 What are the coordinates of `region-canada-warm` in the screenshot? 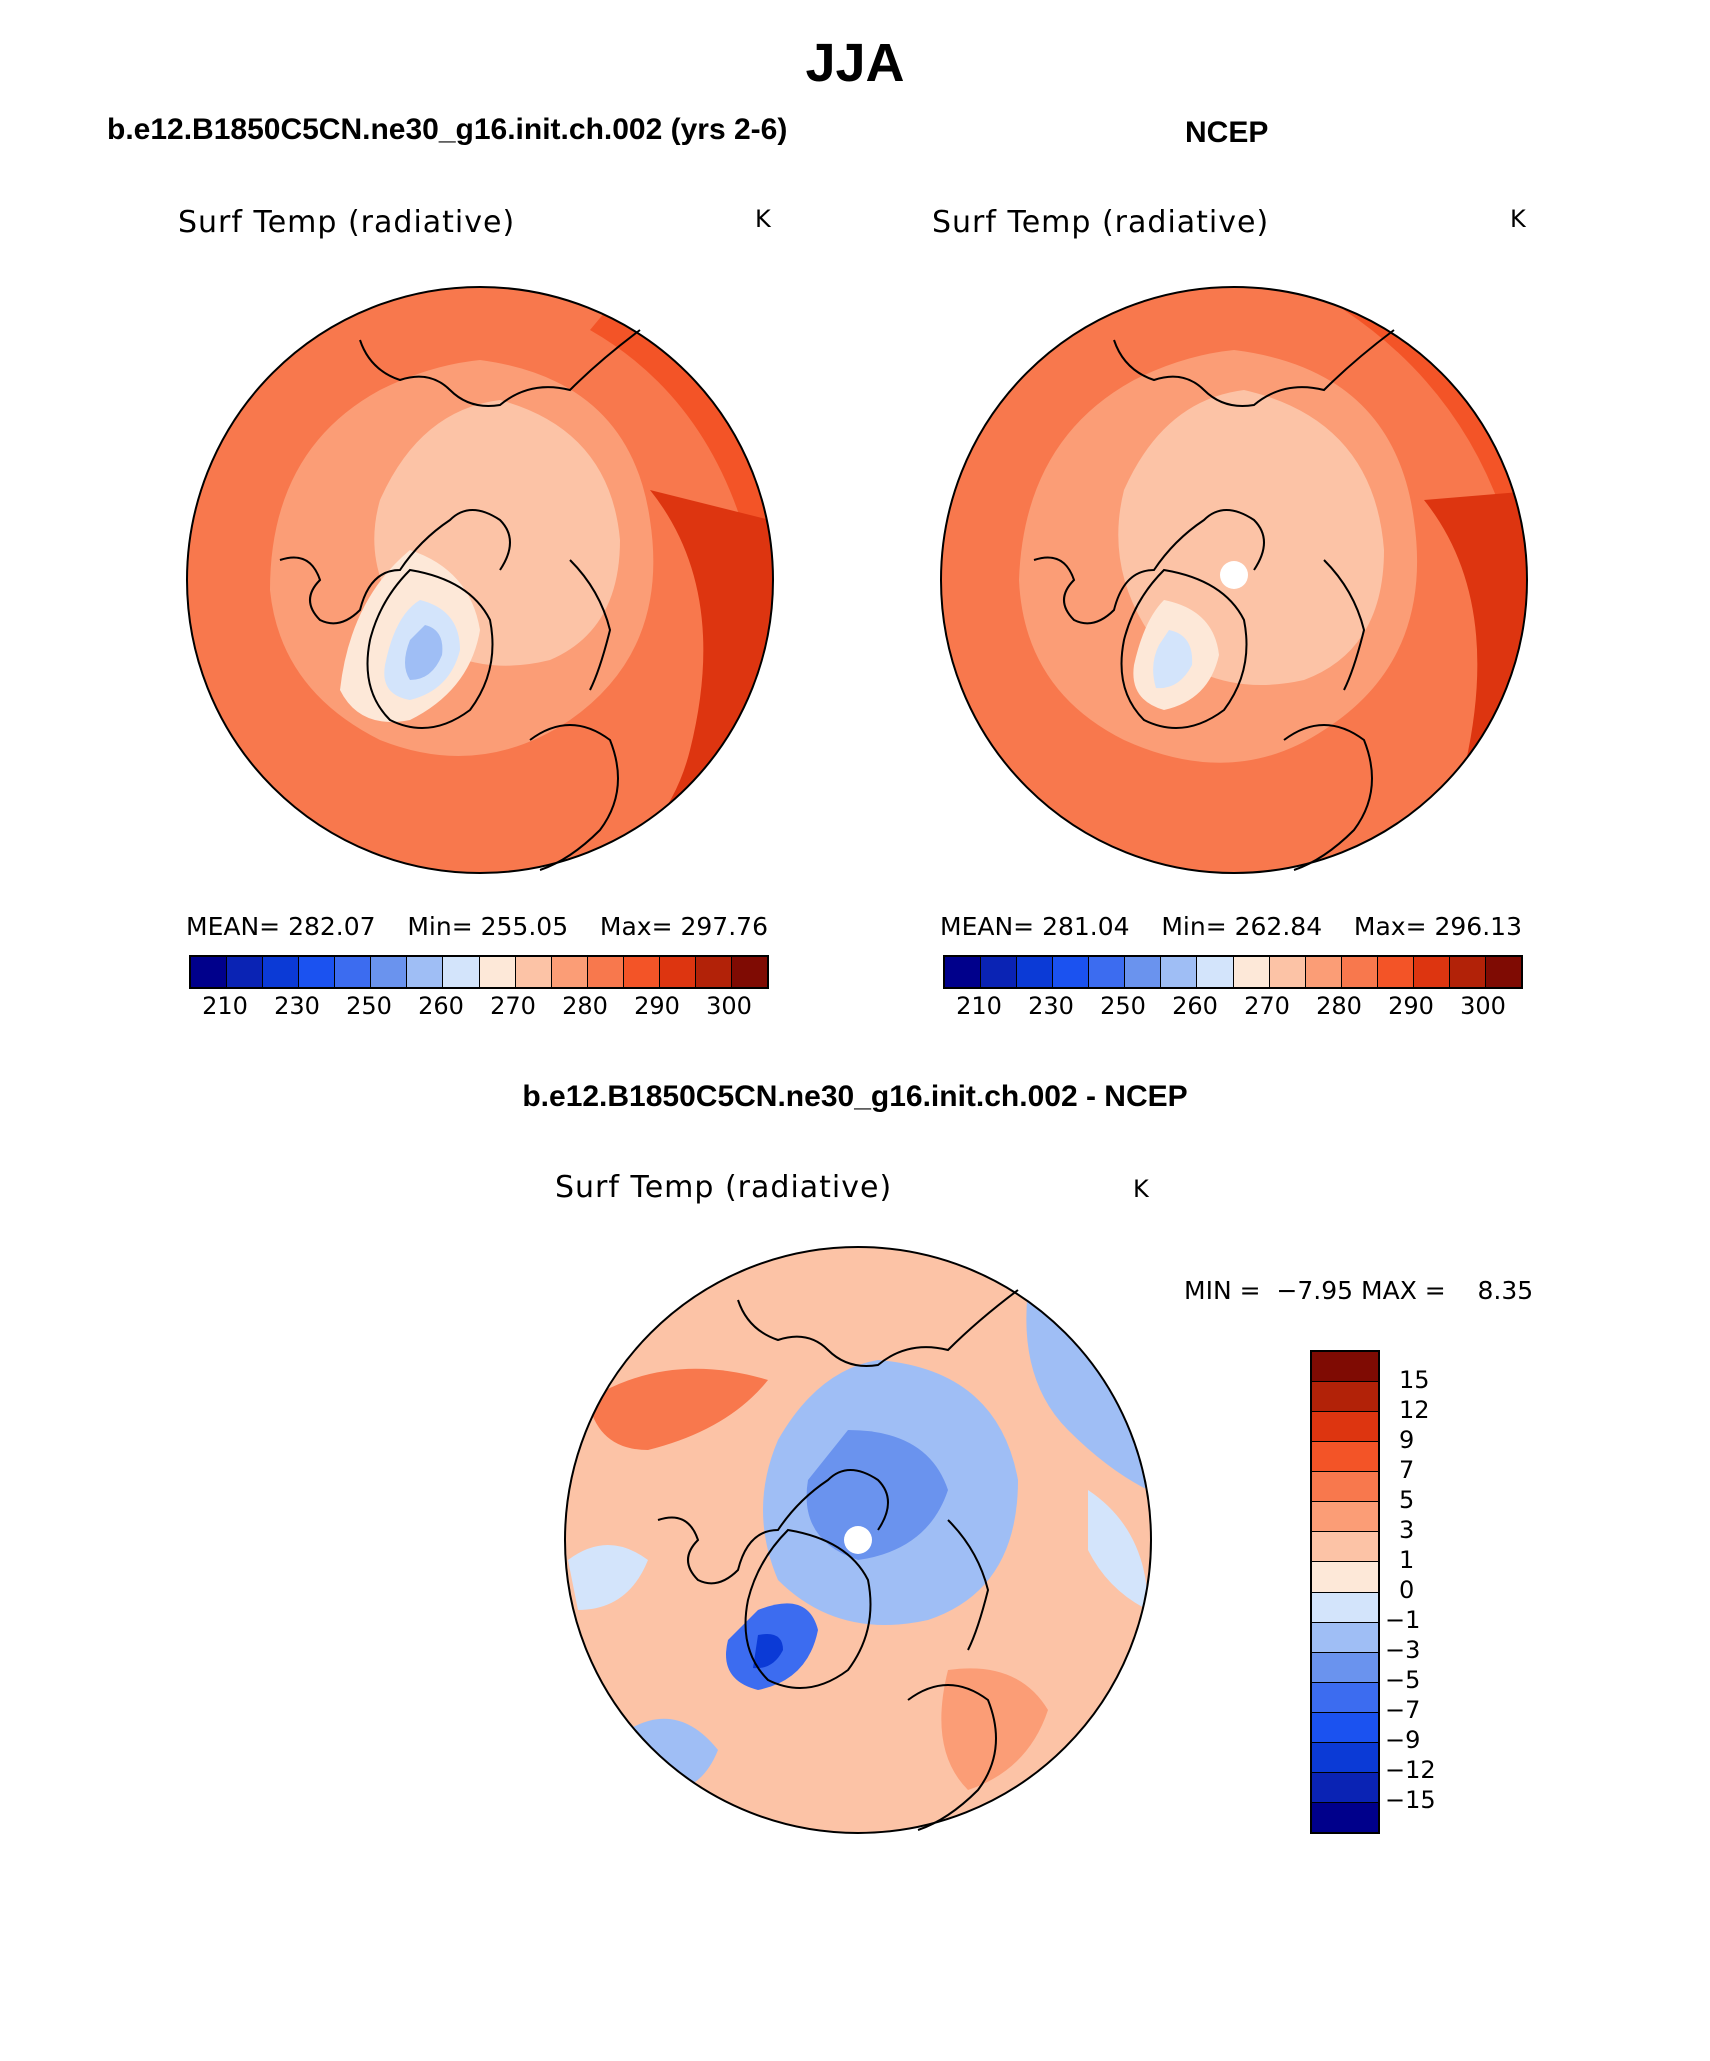 It's located at (678, 1409).